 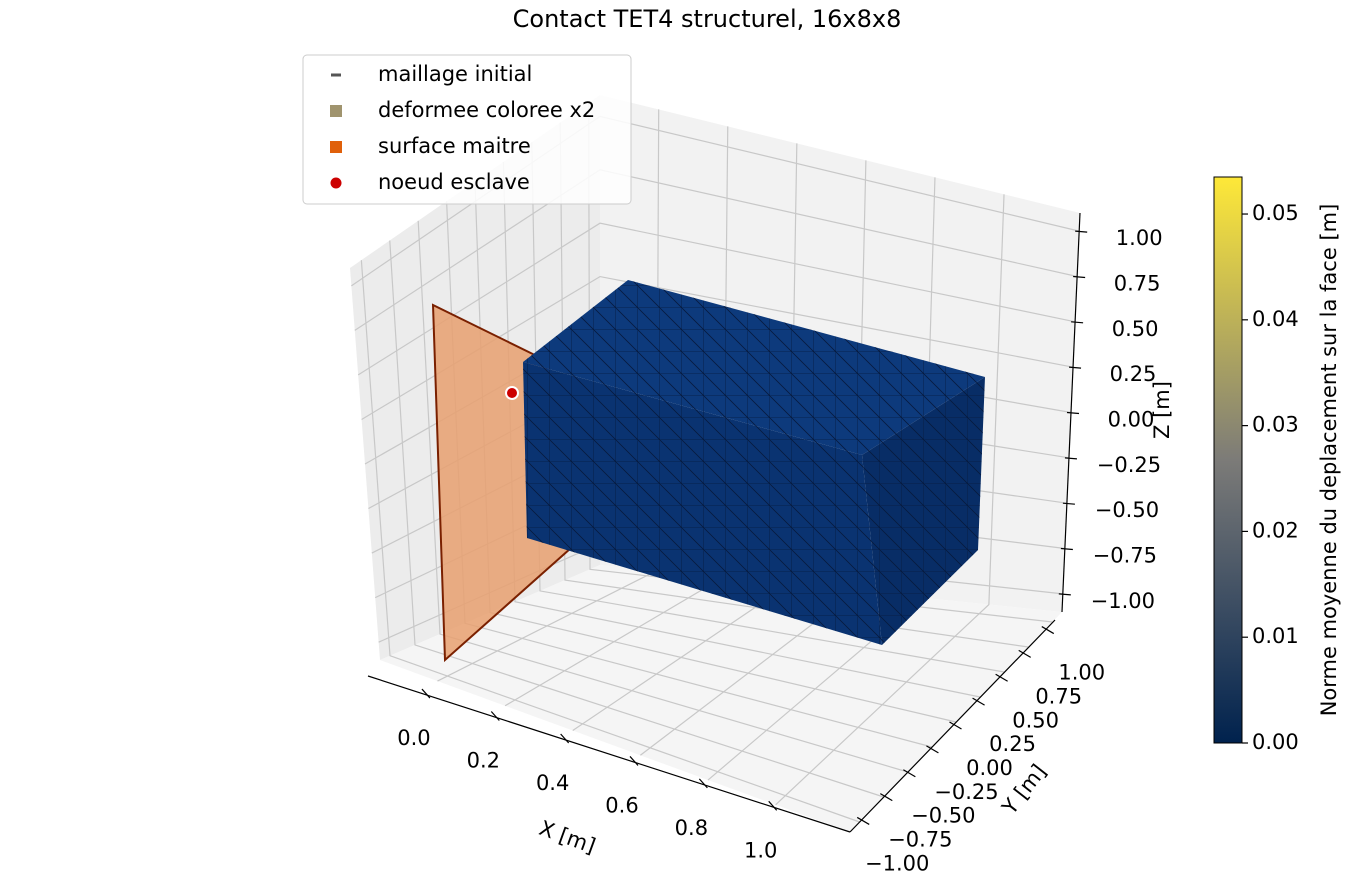 I want to click on slave-node, so click(x=512, y=393).